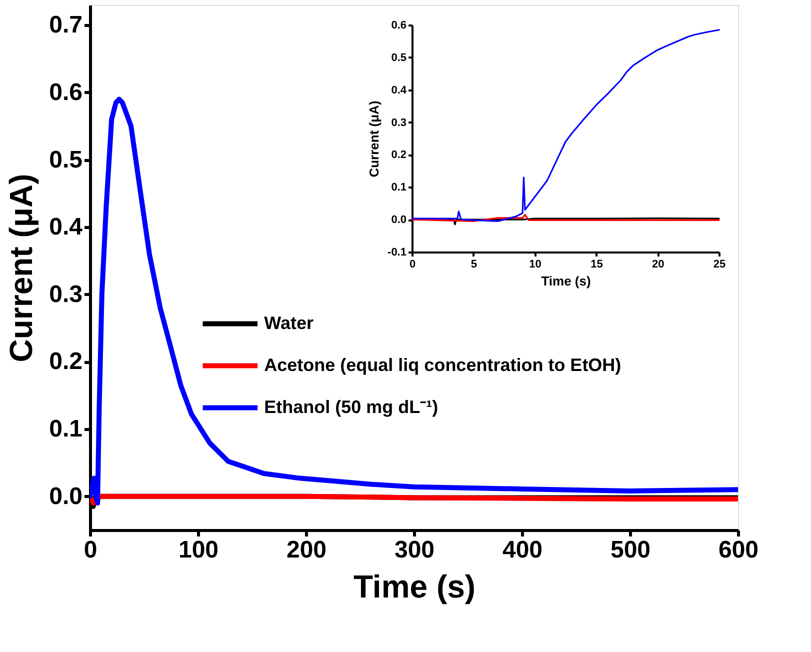  What do you see at coordinates (443, 364) in the screenshot?
I see `legend-label: Acetone (equal liq concentration to EtOH)` at bounding box center [443, 364].